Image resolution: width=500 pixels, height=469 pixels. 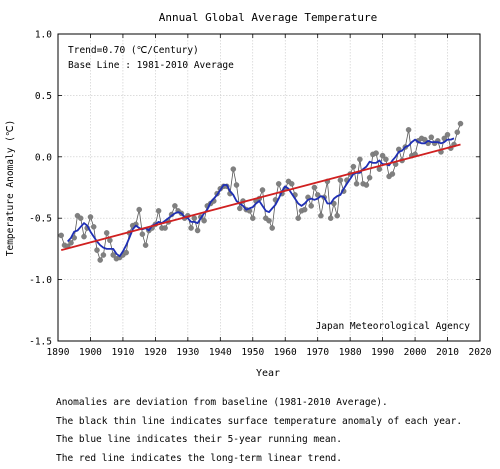 I want to click on y-tick-label: -1.0, so click(x=40, y=280).